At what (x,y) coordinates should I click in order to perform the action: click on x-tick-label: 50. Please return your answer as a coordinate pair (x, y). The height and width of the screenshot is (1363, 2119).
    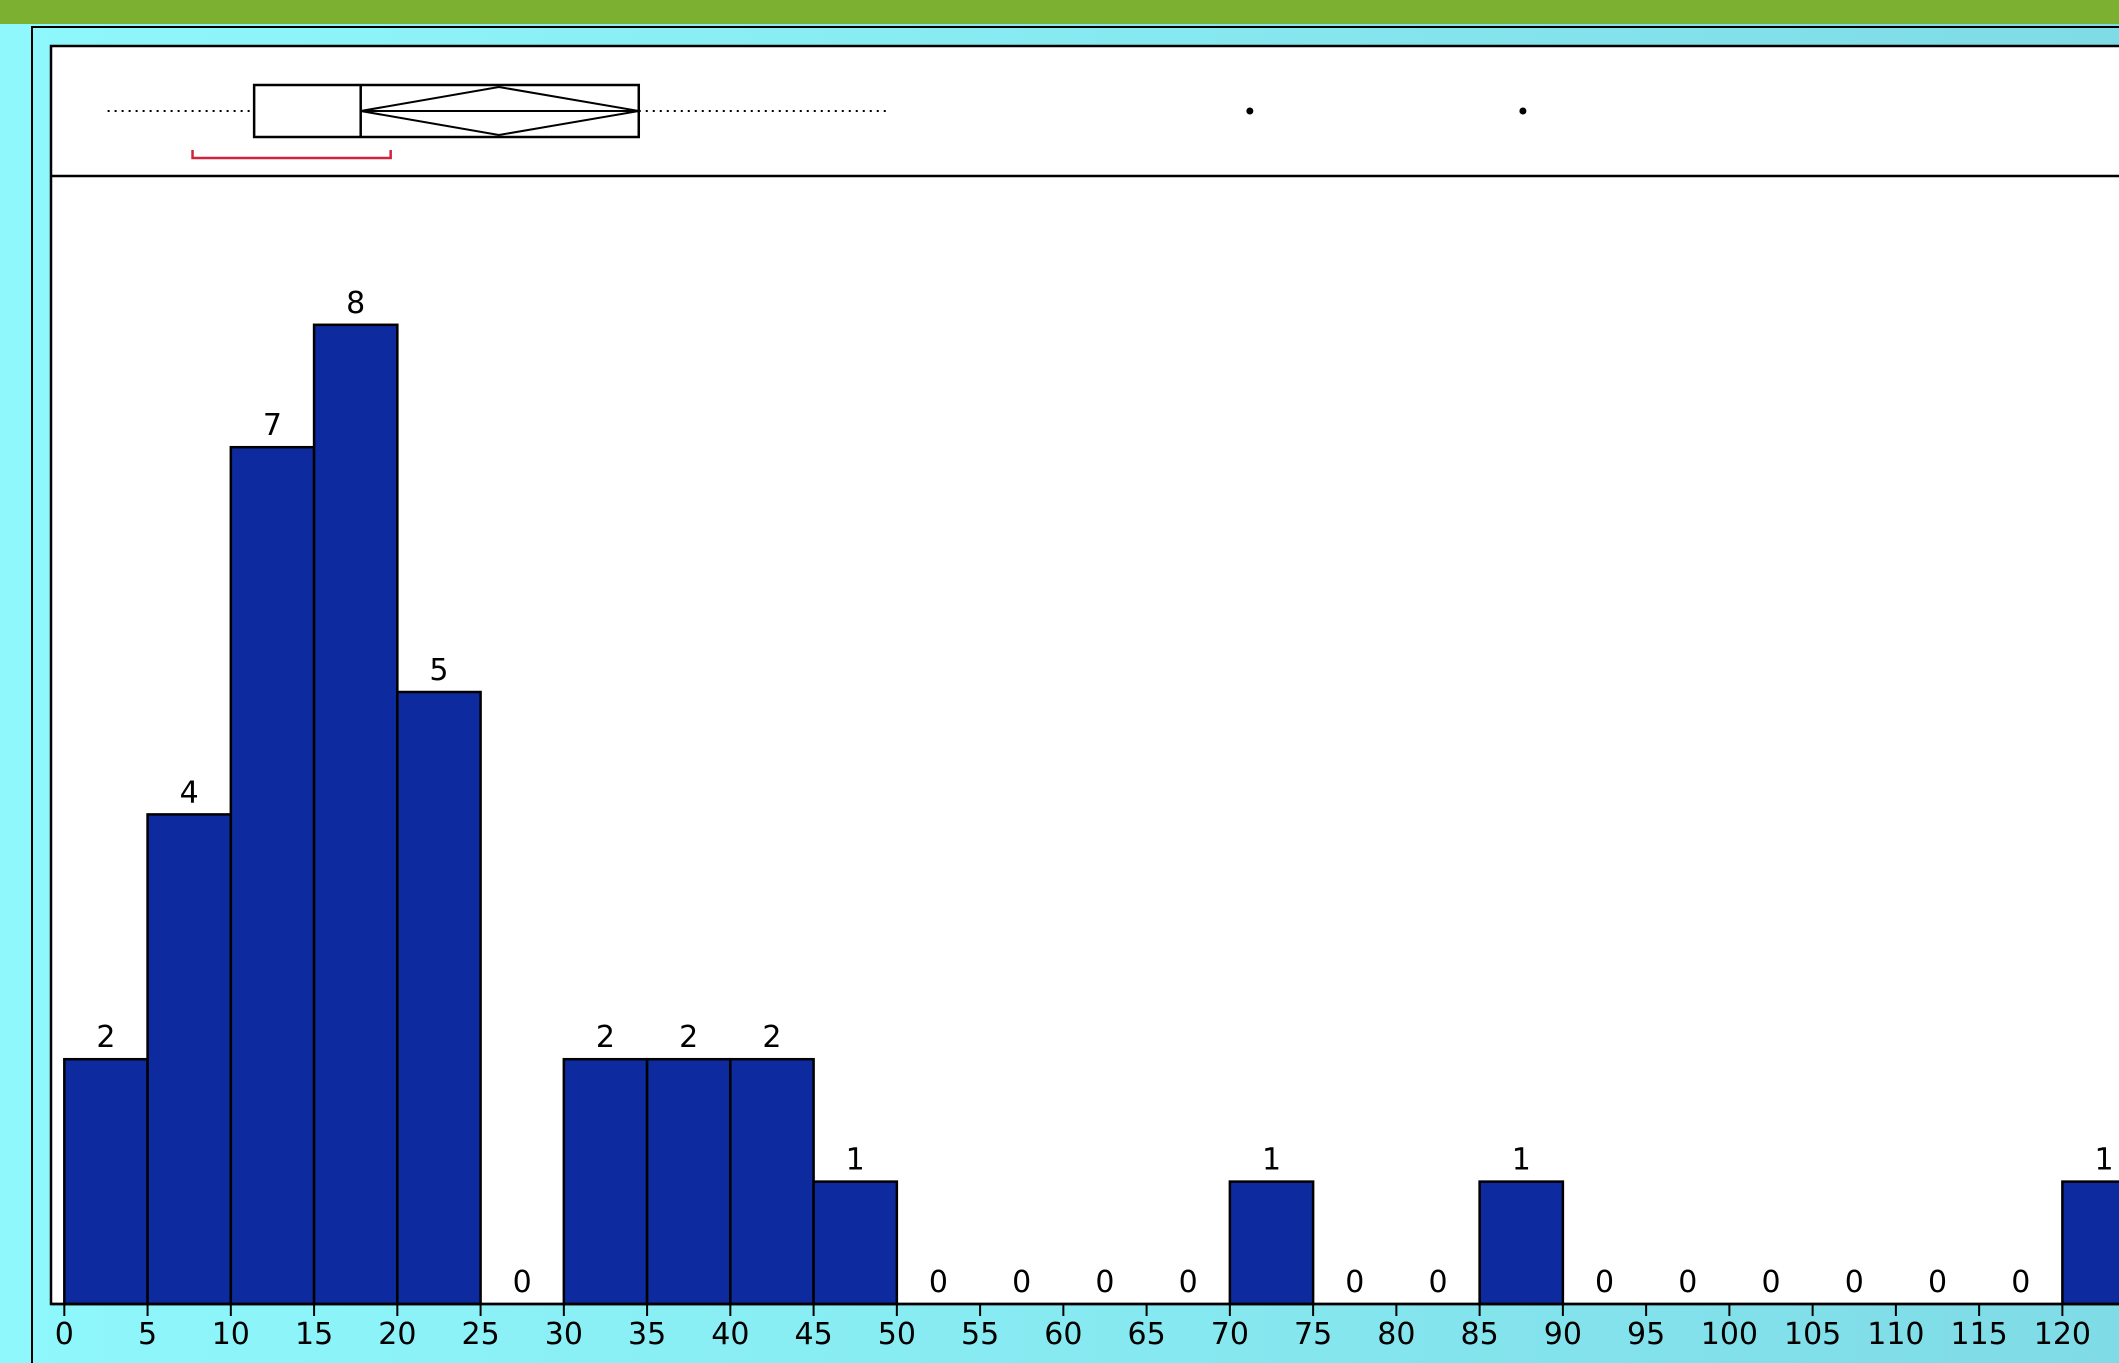
    Looking at the image, I should click on (897, 1334).